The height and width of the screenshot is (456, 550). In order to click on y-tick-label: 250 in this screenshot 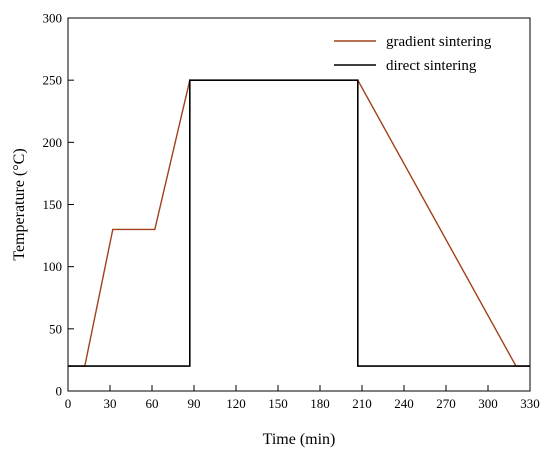, I will do `click(53, 80)`.